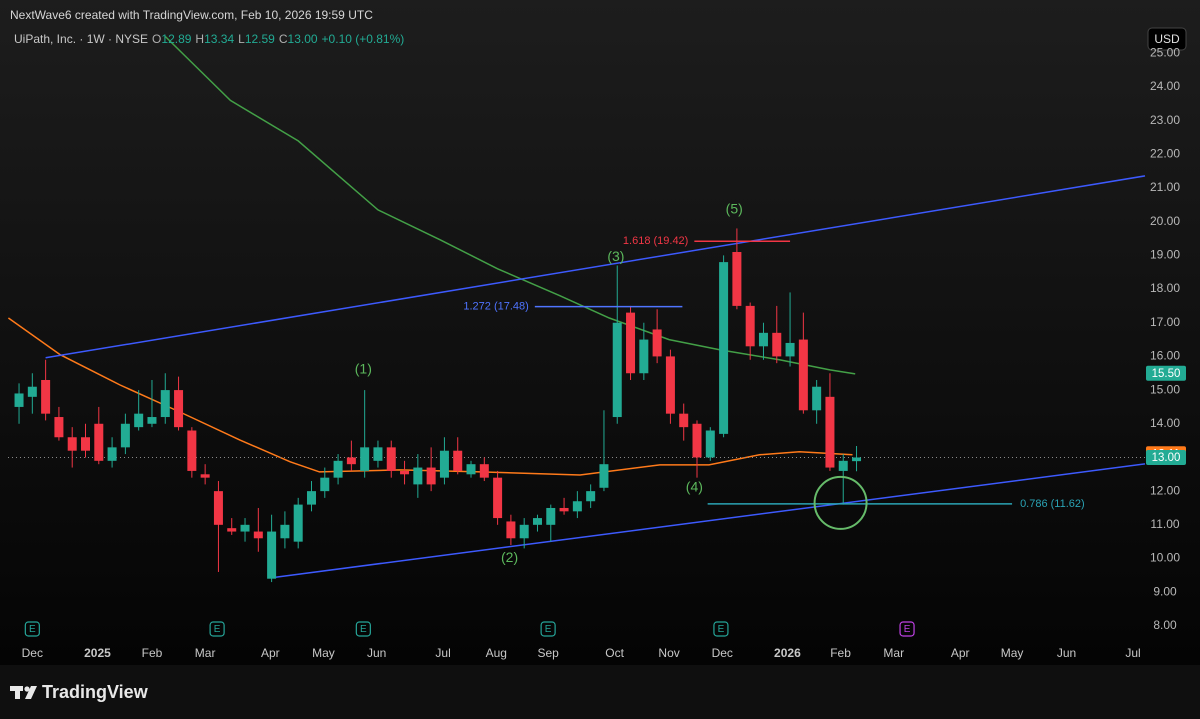 This screenshot has width=1200, height=719. I want to click on x-tick-label: Nov, so click(668, 653).